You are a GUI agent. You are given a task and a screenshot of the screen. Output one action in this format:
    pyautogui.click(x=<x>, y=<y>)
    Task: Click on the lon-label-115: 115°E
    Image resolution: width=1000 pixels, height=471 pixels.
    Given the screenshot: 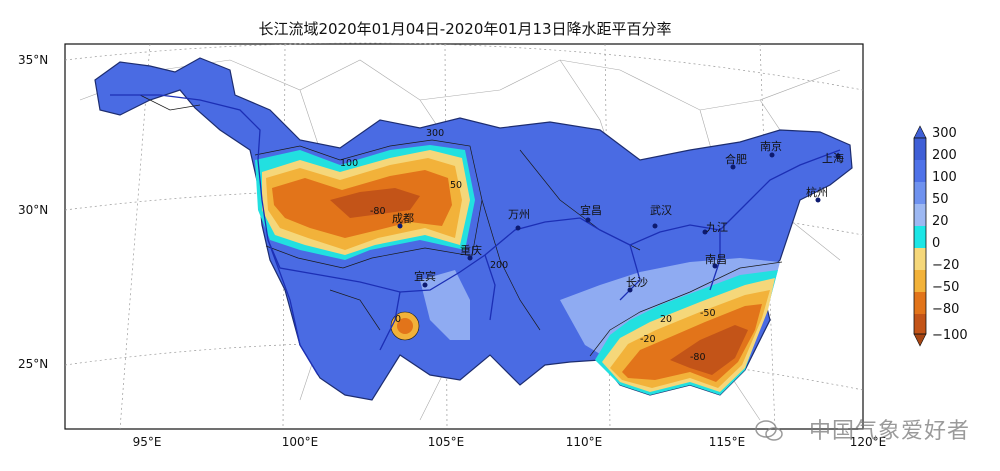 What is the action you would take?
    pyautogui.click(x=727, y=442)
    